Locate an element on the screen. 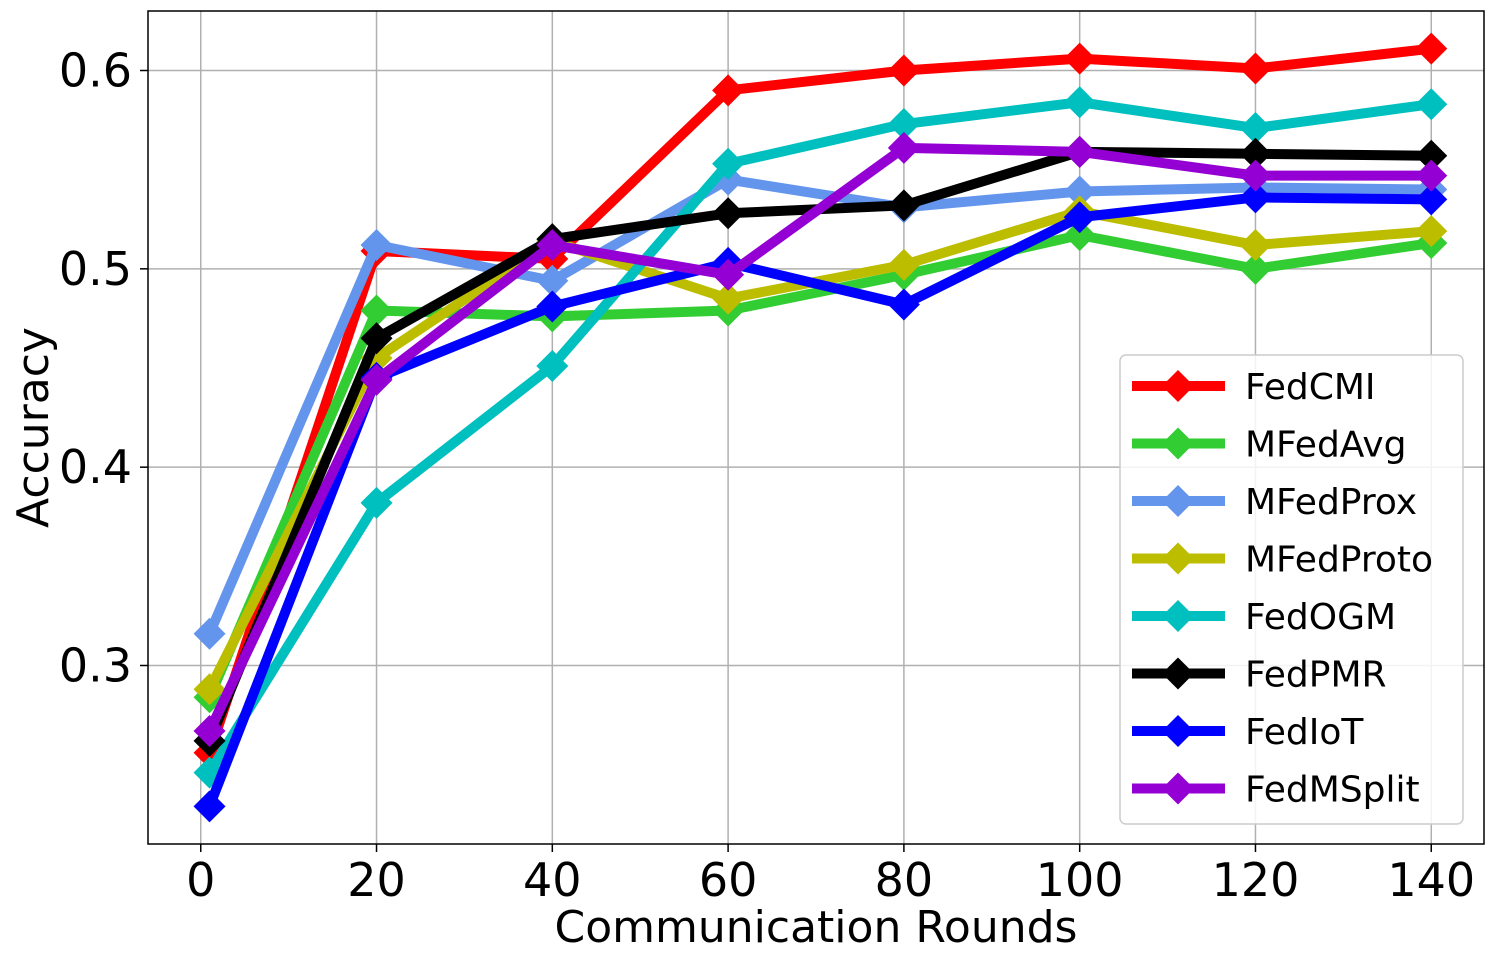 The image size is (1495, 963). legend-item-mfedproto: MFedProto is located at coordinates (1282, 560).